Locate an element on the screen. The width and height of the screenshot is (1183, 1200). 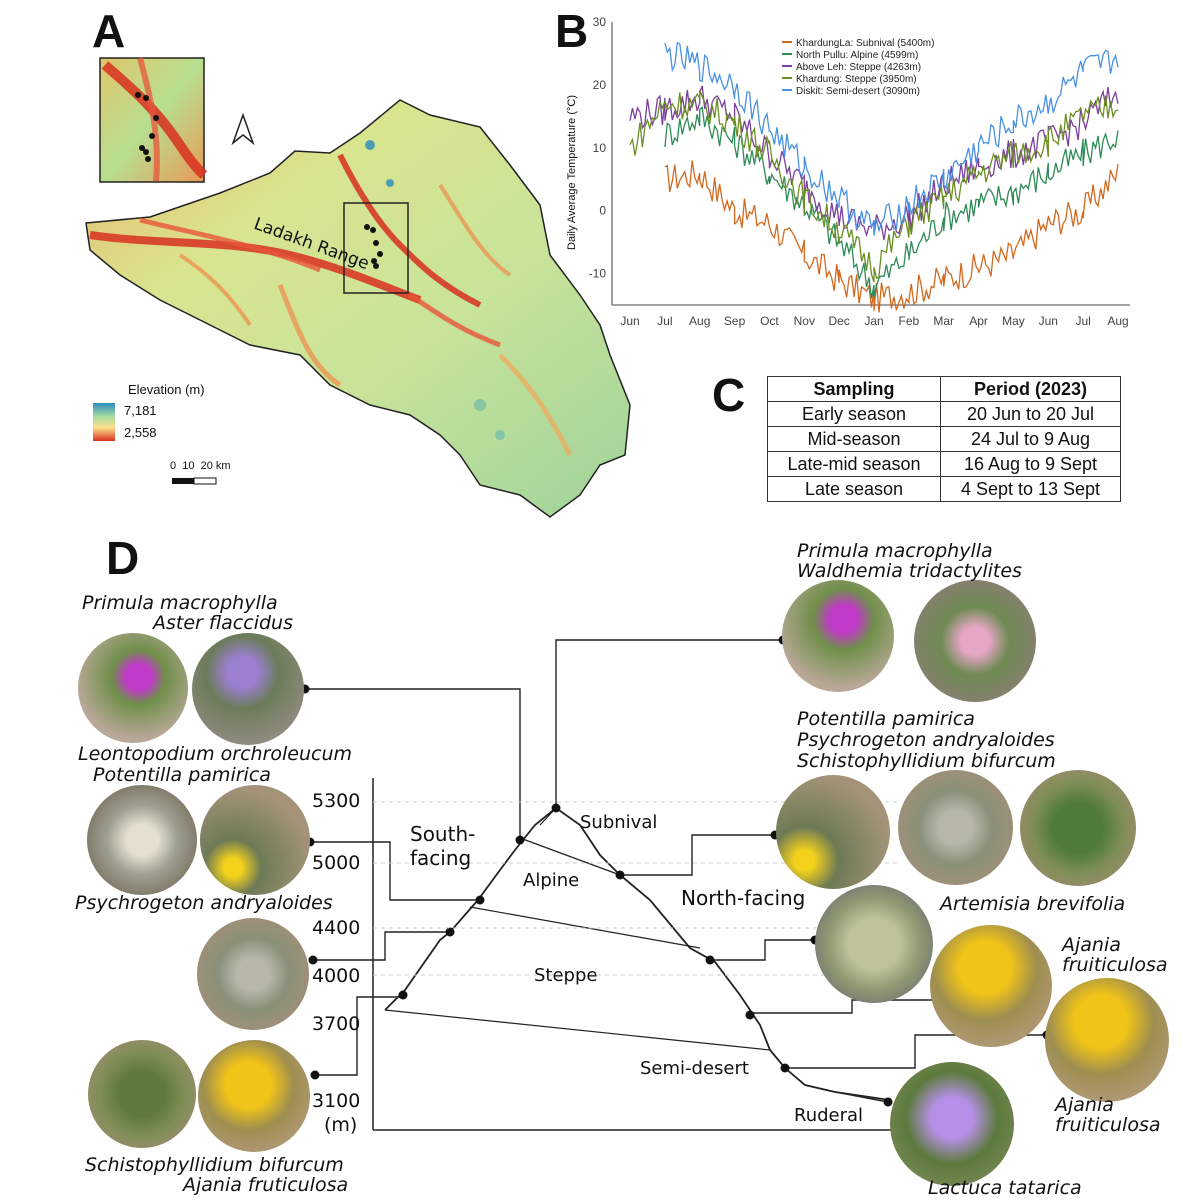
legend-entry: Khardung: Steppe (3950m) is located at coordinates (856, 79).